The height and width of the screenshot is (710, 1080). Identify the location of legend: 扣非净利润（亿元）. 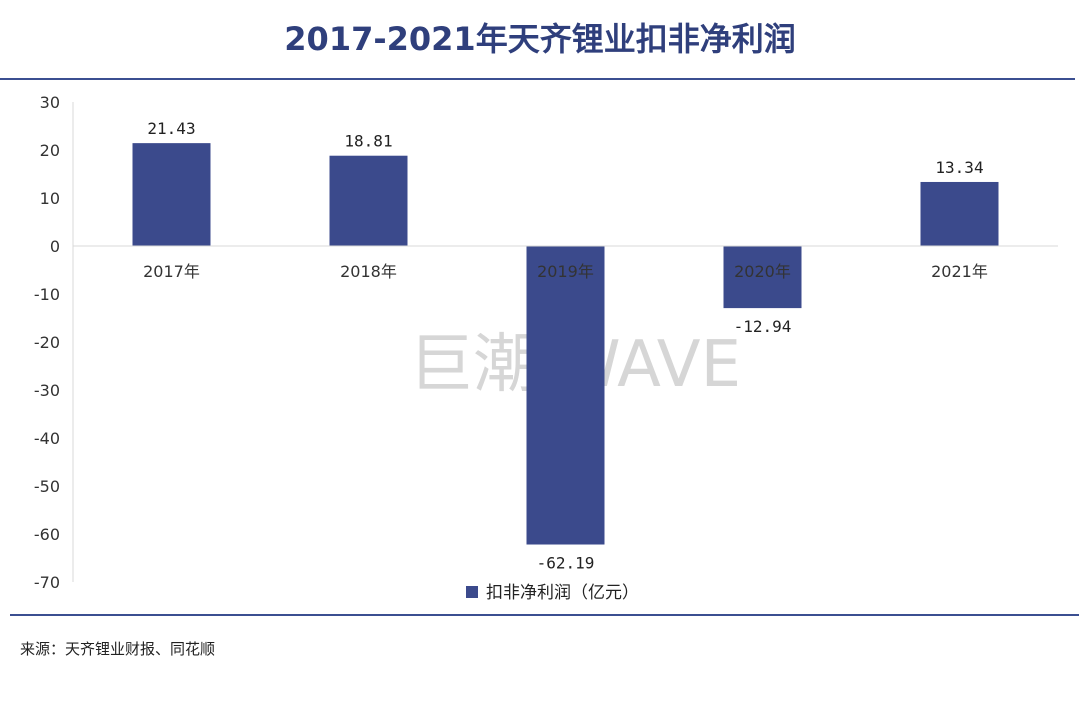
(552, 593).